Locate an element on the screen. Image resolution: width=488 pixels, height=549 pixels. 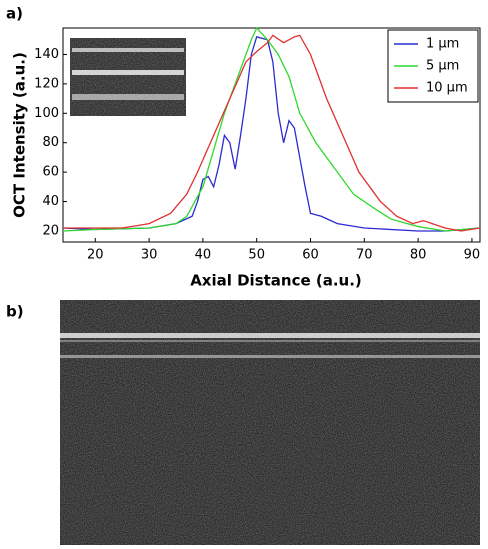
legend-label: 10 μm is located at coordinates (447, 88).